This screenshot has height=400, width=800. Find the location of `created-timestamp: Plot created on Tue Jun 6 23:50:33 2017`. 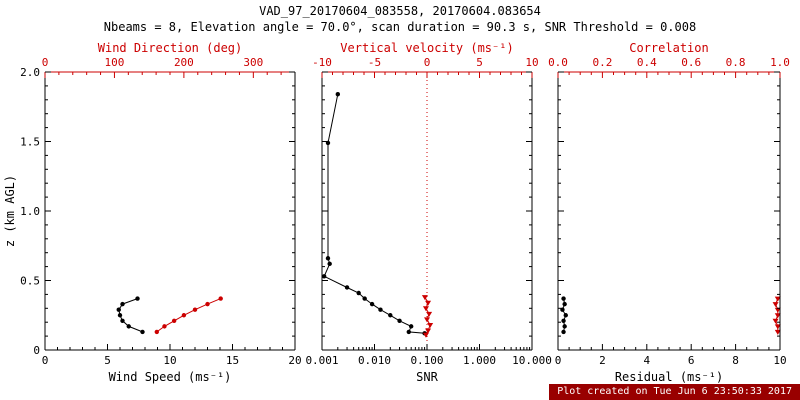

created-timestamp: Plot created on Tue Jun 6 23:50:33 2017 is located at coordinates (674, 392).